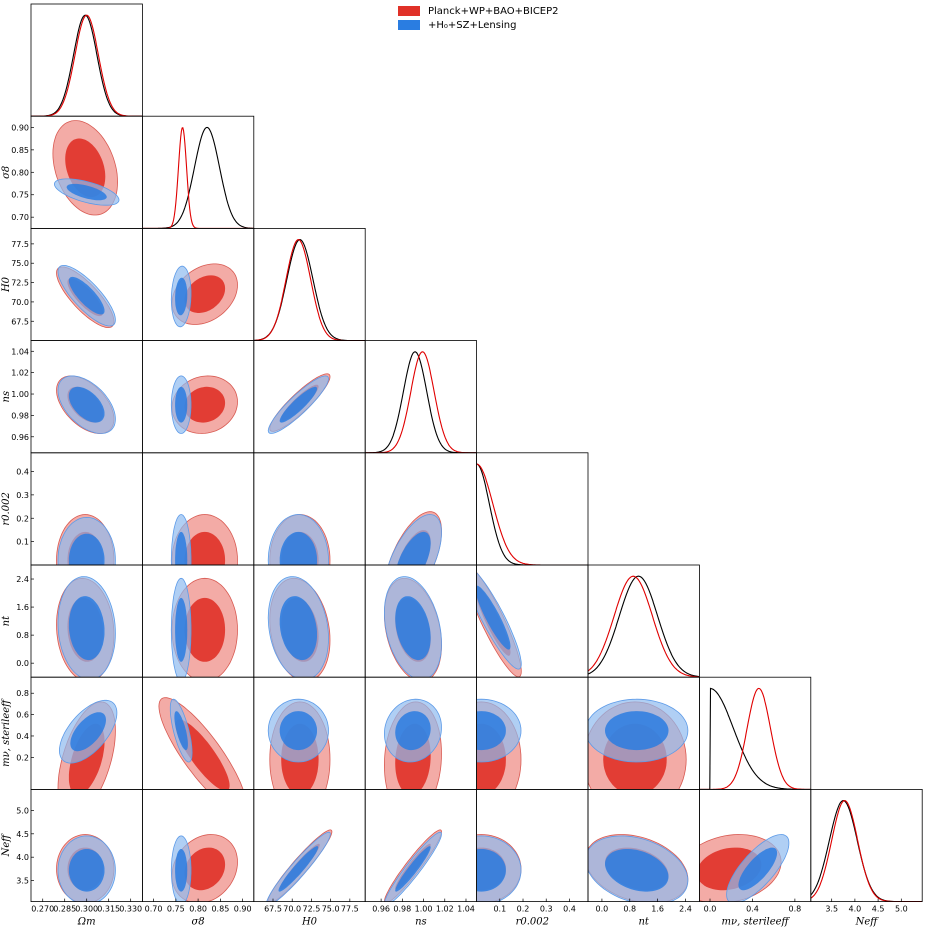 The image size is (926, 928). Describe the element at coordinates (42, 909) in the screenshot. I see `x-tick-label: 0.270` at that location.